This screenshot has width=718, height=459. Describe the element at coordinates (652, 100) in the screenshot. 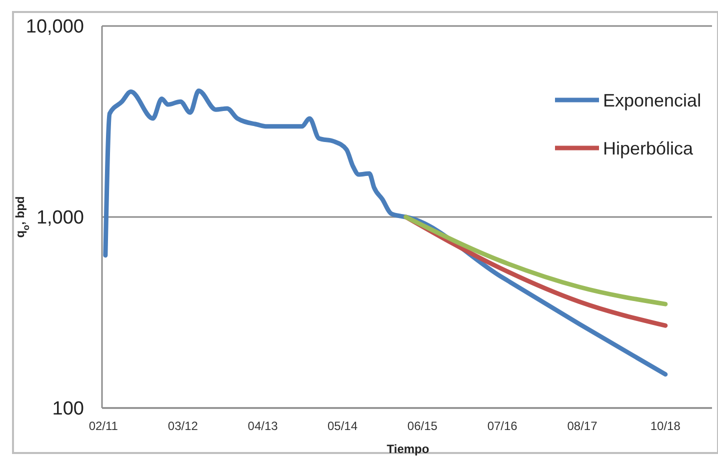

I see `legend-label: Exponencial` at that location.